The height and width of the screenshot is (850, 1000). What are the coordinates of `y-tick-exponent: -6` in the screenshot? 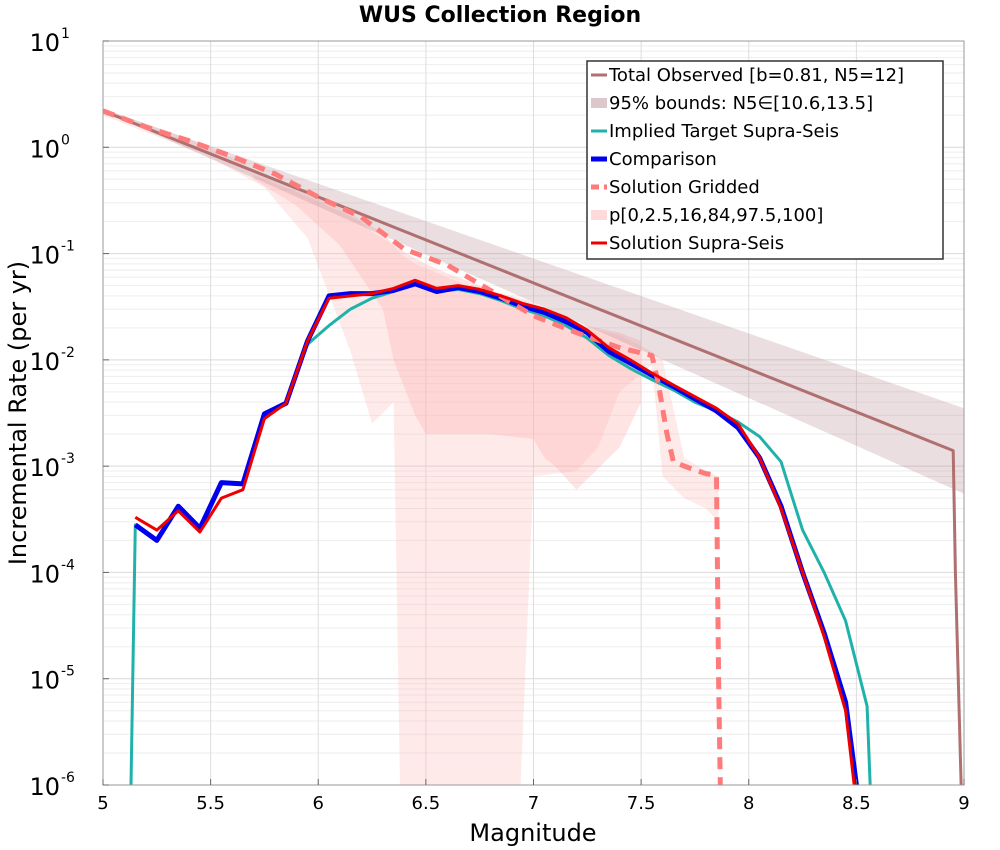 It's located at (68, 778).